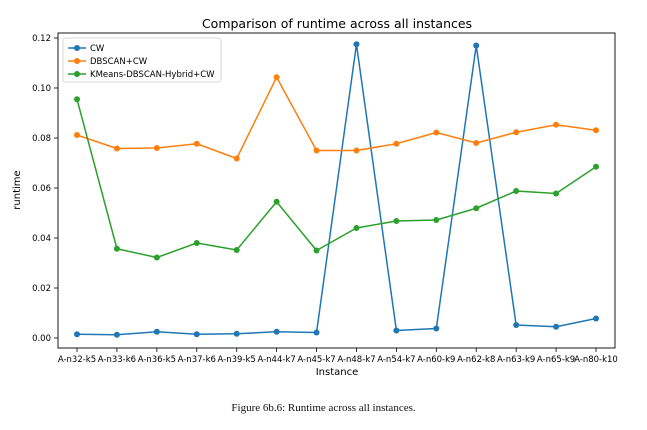  What do you see at coordinates (41, 189) in the screenshot?
I see `y-tick-label: 0.06` at bounding box center [41, 189].